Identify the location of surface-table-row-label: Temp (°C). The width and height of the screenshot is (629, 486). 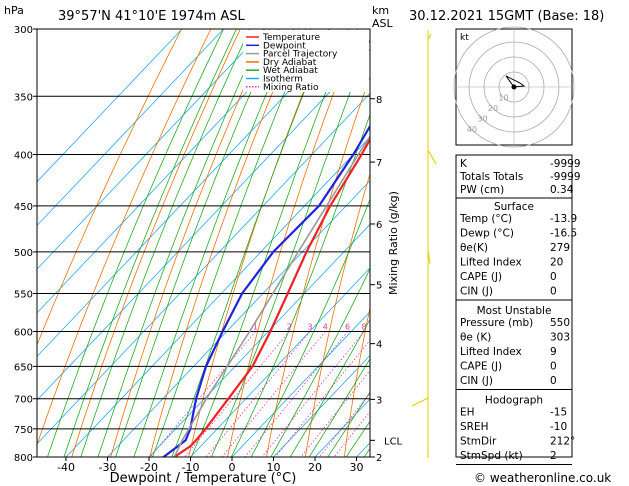
(485, 219).